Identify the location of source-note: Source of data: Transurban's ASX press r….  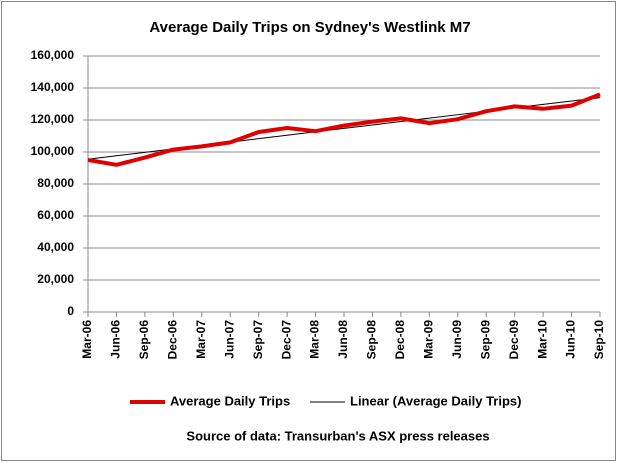
(337, 435).